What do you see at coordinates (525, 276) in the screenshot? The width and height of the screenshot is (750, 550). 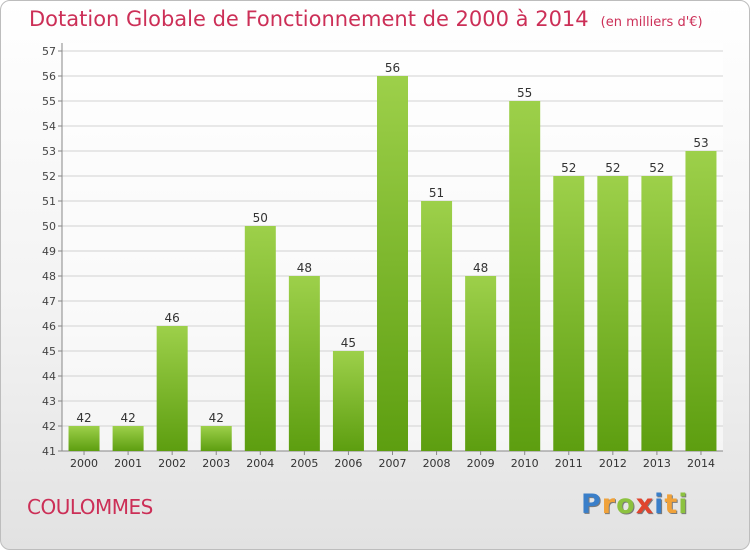 I see `bar-2010` at bounding box center [525, 276].